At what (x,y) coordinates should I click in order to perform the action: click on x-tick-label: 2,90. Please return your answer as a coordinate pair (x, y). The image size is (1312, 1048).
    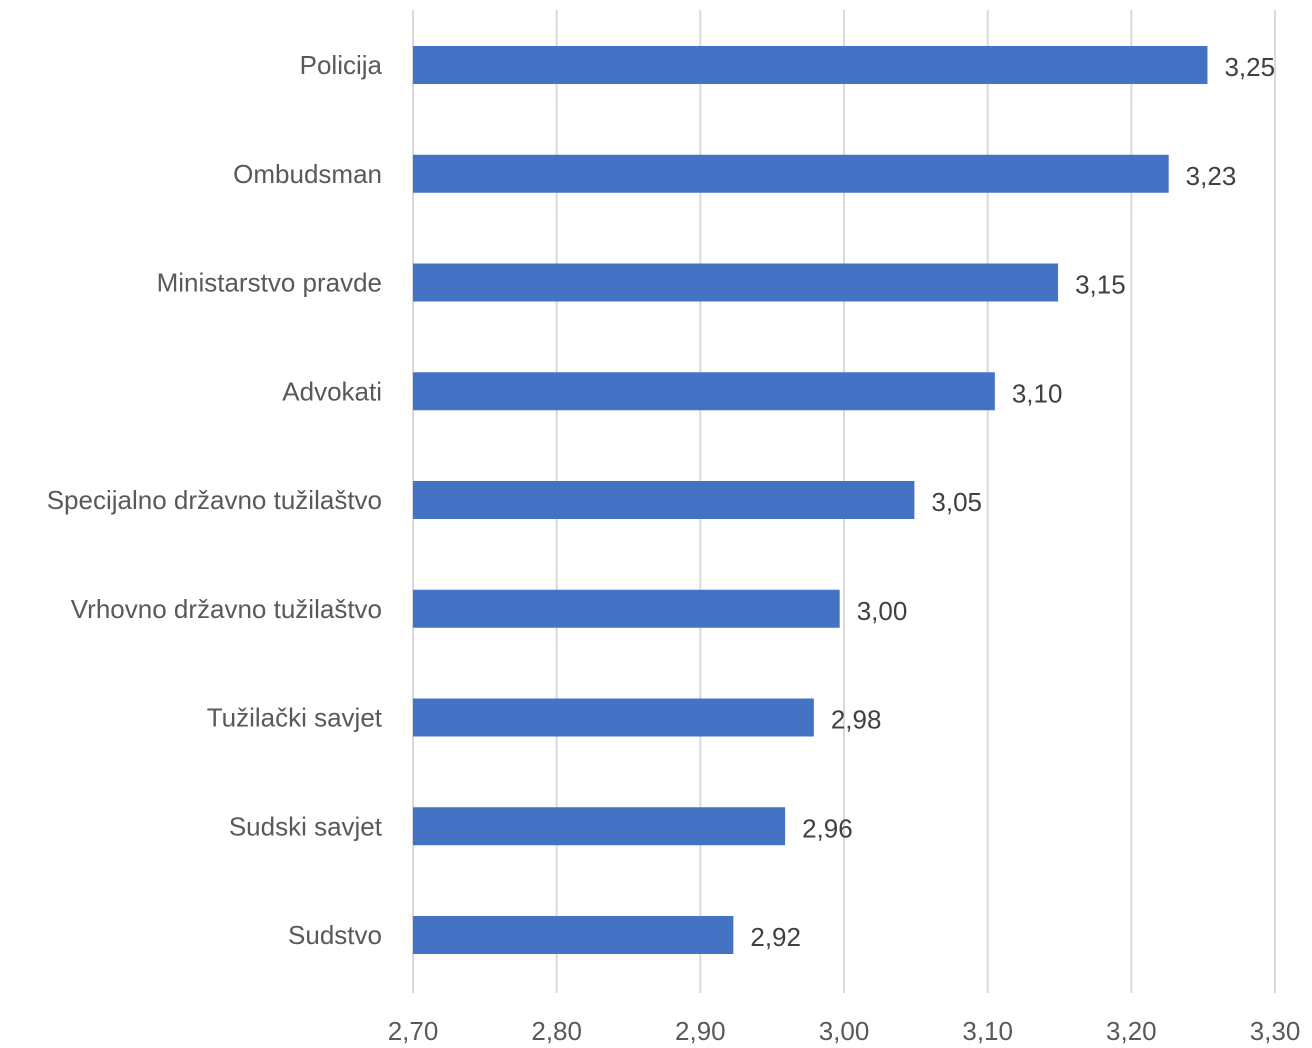
    Looking at the image, I should click on (700, 1031).